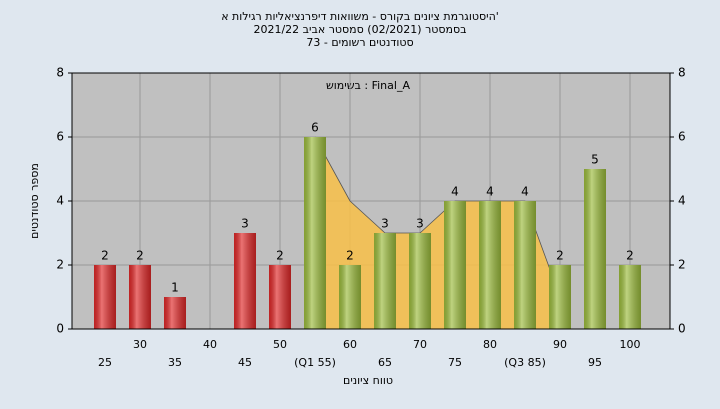 This screenshot has height=409, width=720. What do you see at coordinates (455, 362) in the screenshot?
I see `x-tick-label: 75` at bounding box center [455, 362].